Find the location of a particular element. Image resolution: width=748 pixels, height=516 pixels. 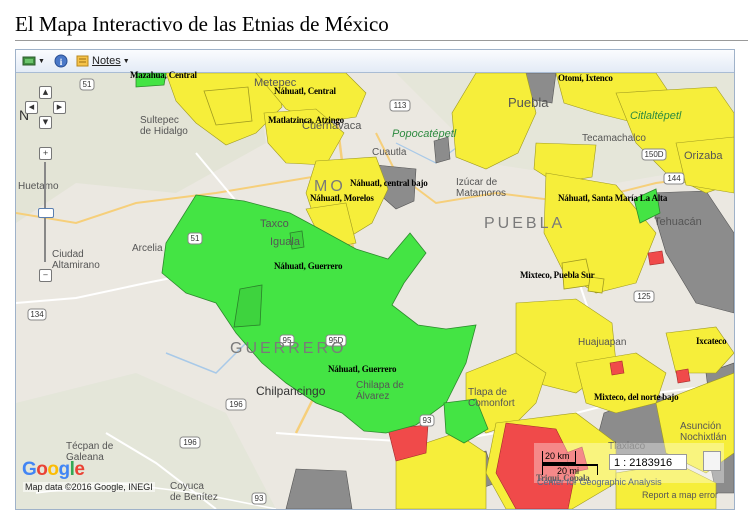

city-label: Cuernavaca is located at coordinates (332, 126).